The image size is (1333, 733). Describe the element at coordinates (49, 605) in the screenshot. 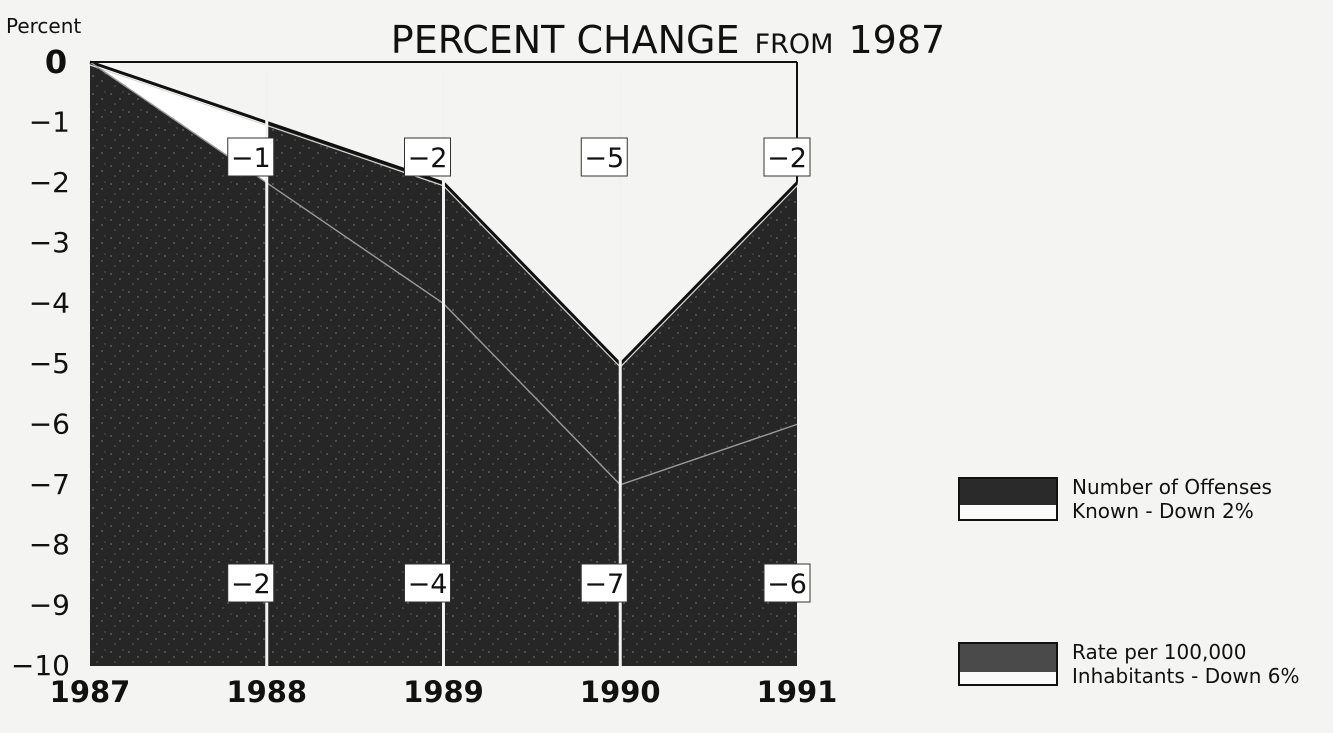

I see `y-tick-label: −9` at that location.